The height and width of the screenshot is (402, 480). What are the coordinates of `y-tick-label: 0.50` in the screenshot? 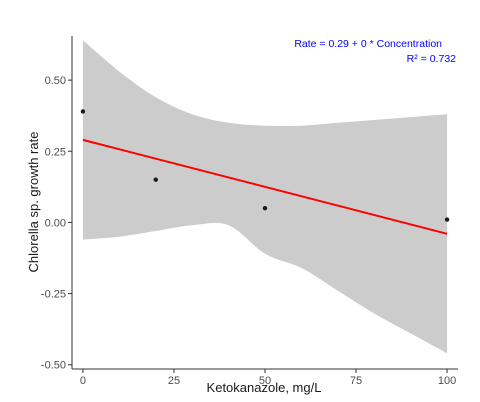 It's located at (55, 81).